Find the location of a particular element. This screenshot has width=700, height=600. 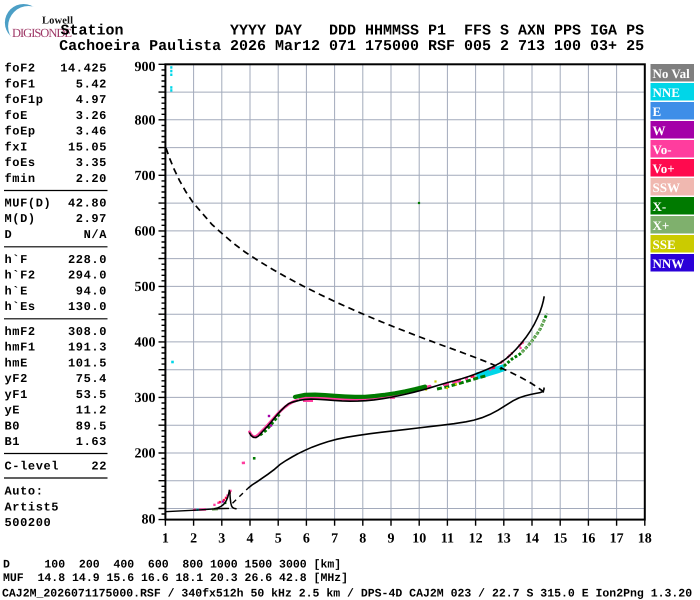

svg-text: foE is located at coordinates (16, 116).